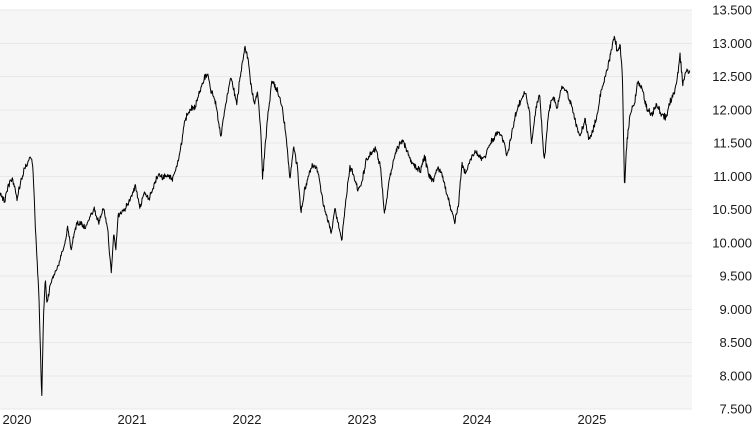 Image resolution: width=753 pixels, height=430 pixels. I want to click on y-axis-label: 8.500, so click(735, 342).